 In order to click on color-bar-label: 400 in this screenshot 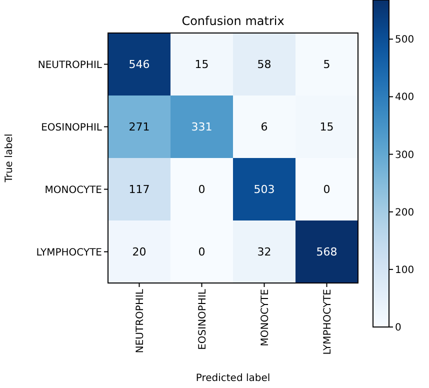, I will do `click(404, 98)`.